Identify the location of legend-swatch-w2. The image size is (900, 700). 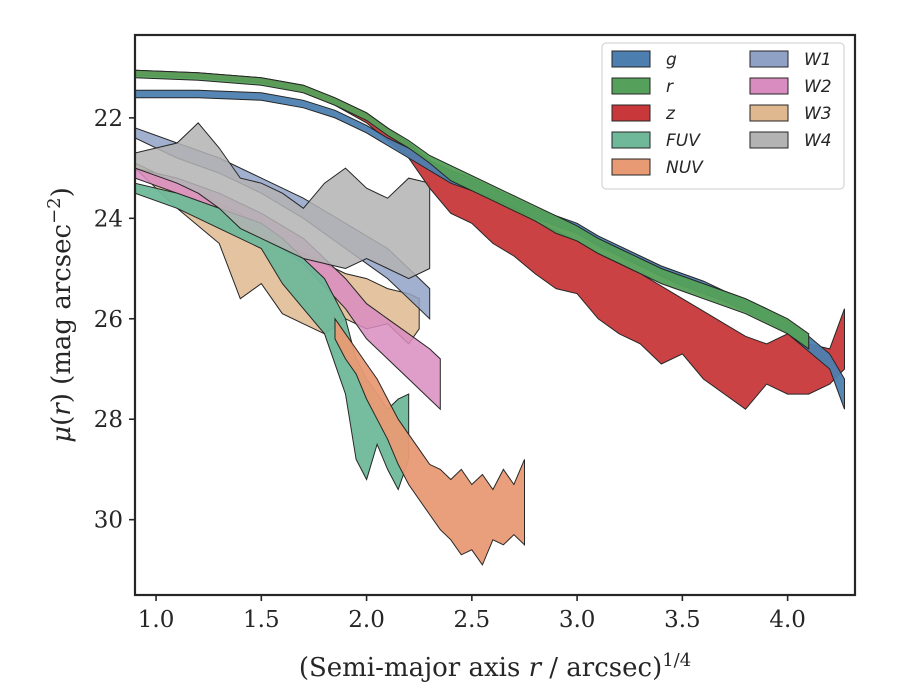
(769, 86).